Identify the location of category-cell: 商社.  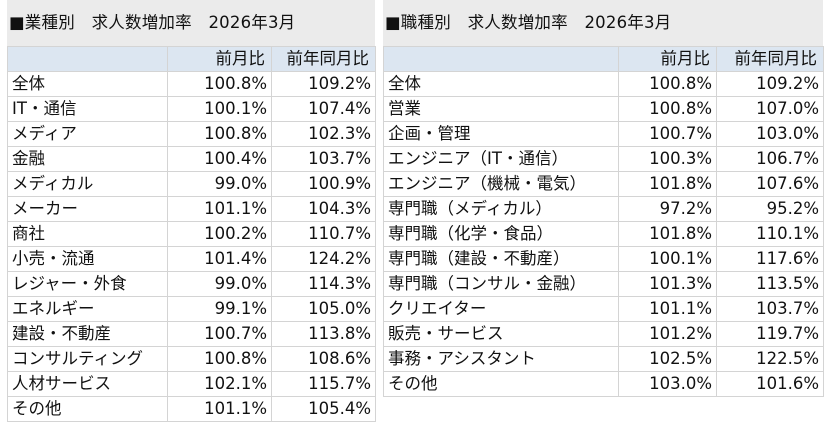
(87, 234).